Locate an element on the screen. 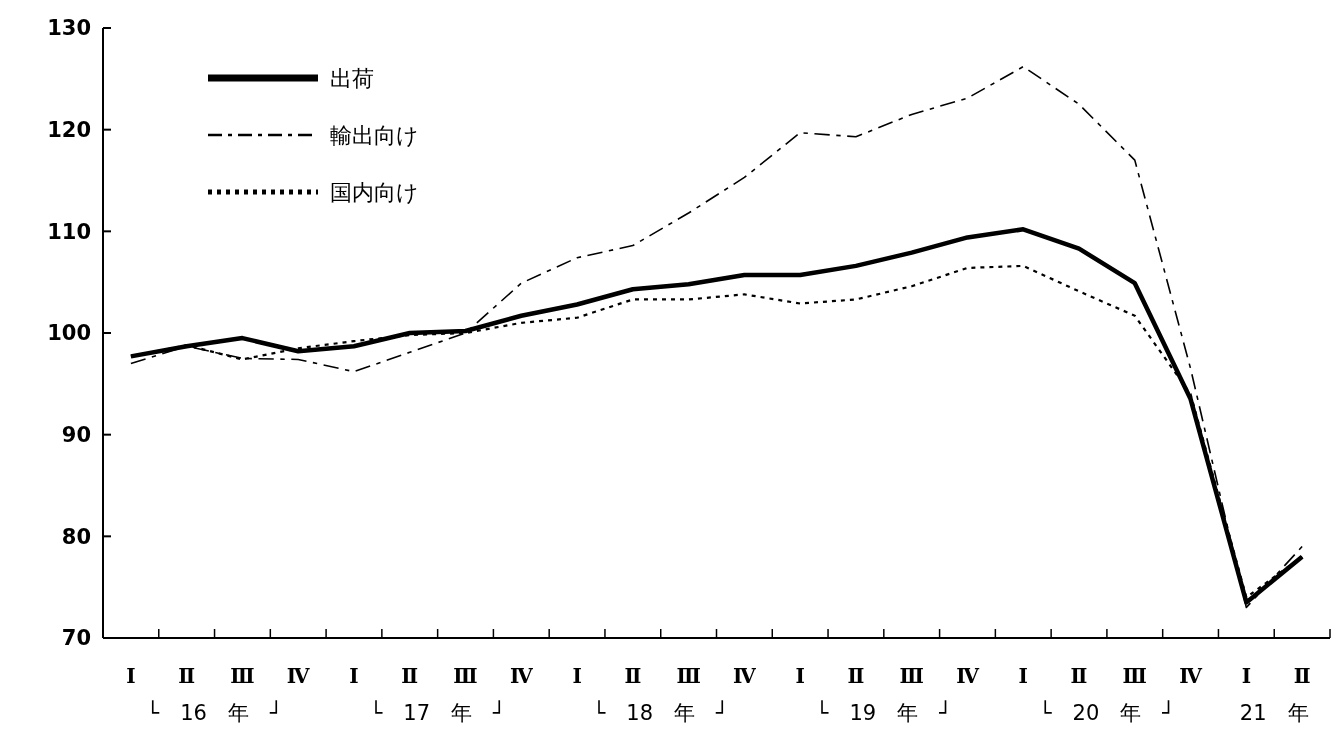  legend-label: 出荷 is located at coordinates (352, 78).